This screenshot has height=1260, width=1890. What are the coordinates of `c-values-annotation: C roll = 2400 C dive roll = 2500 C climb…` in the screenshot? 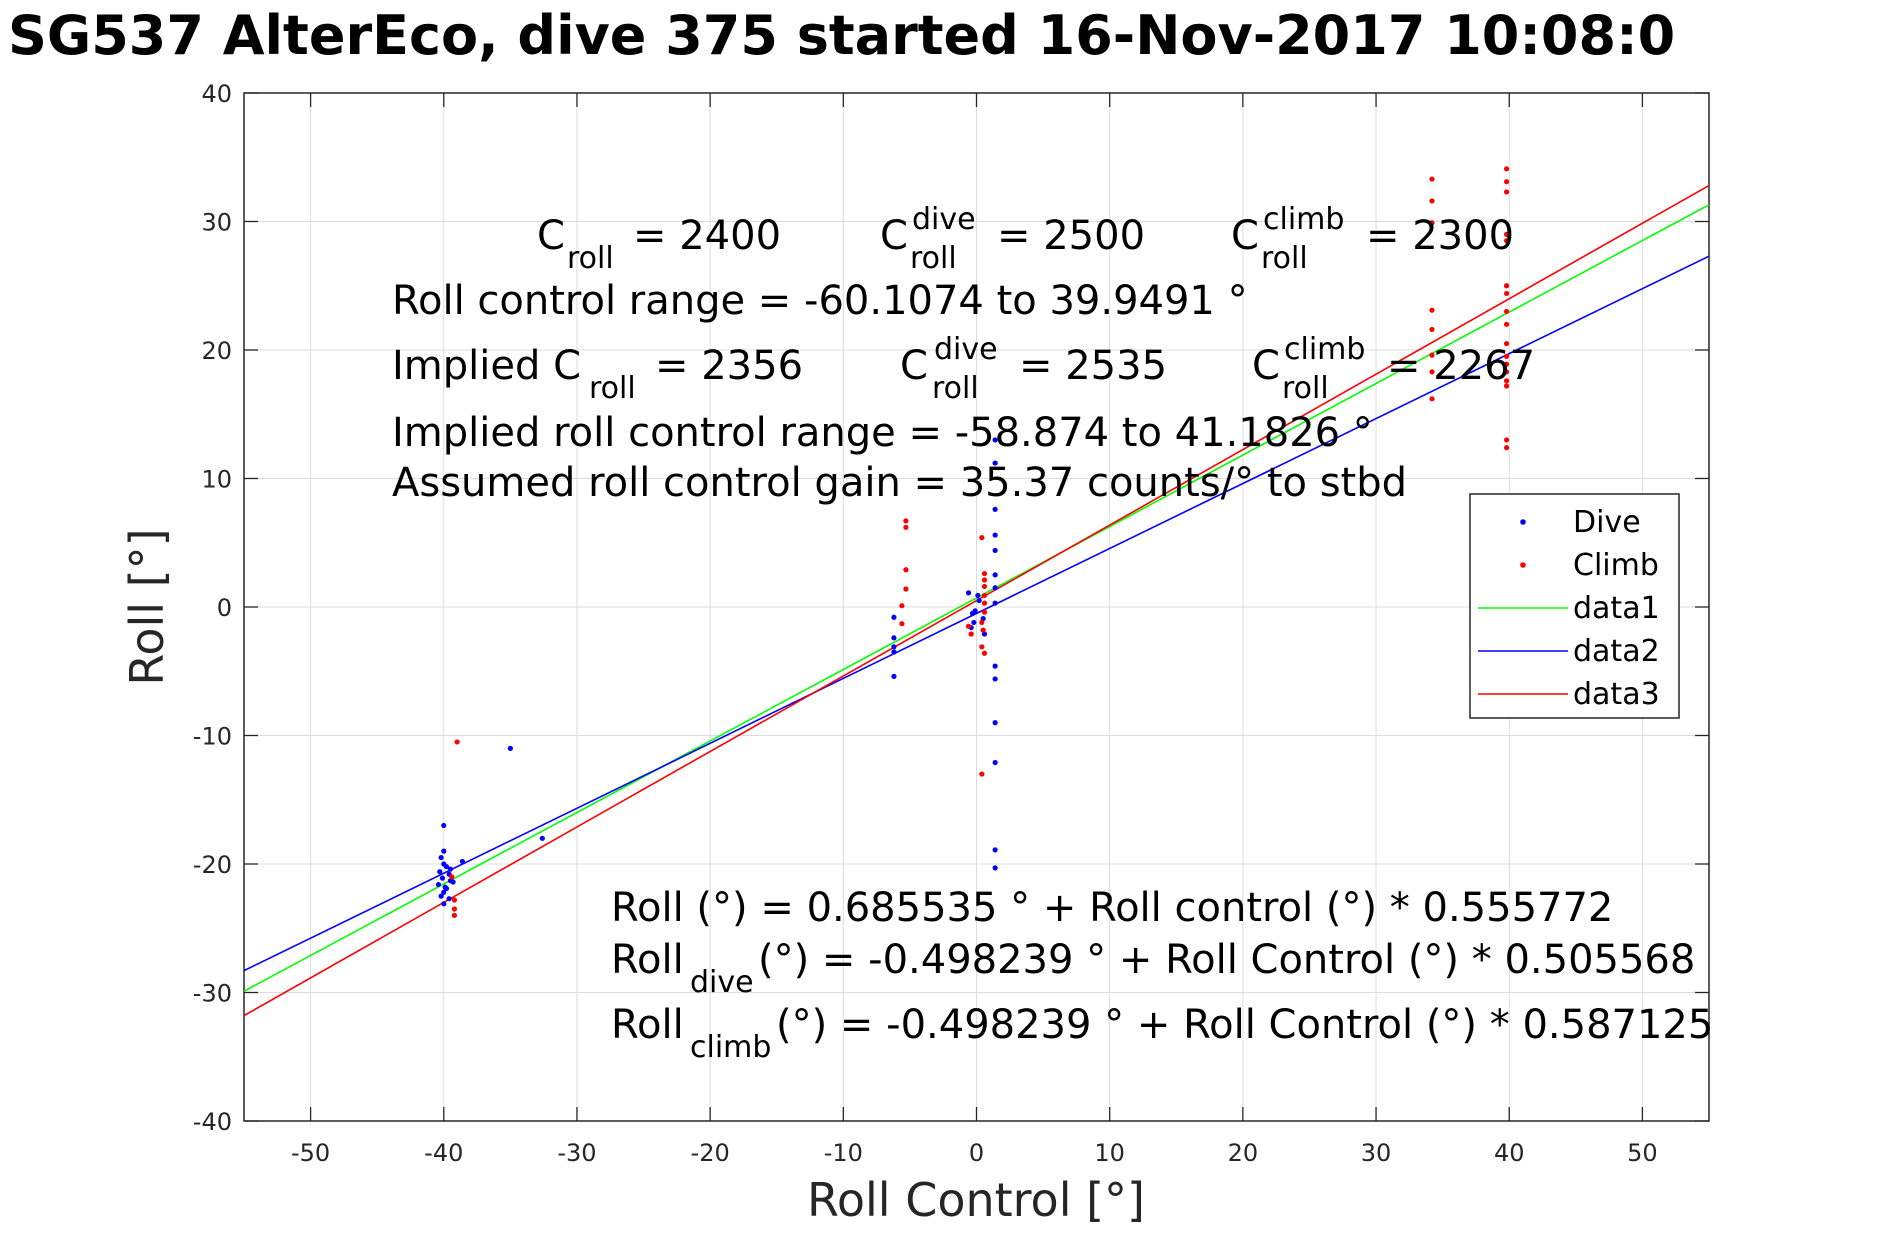 It's located at (963, 354).